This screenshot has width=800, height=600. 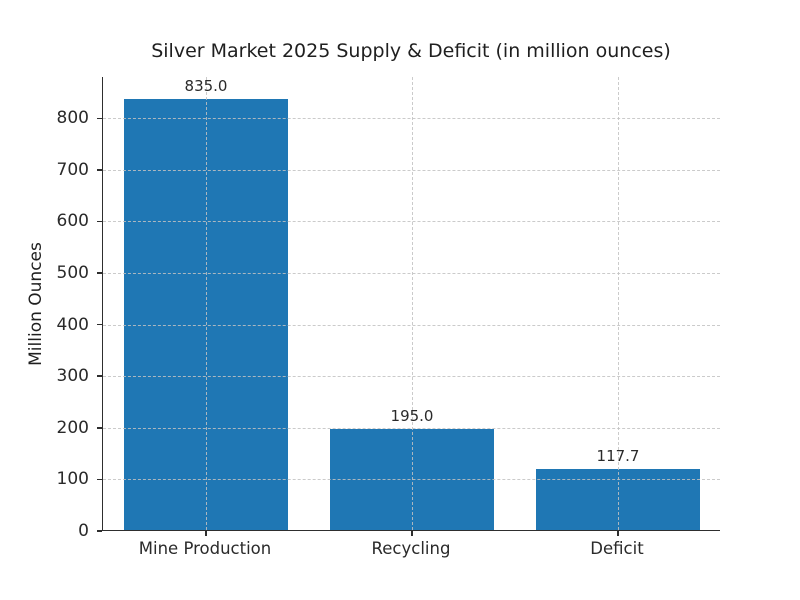 I want to click on x-tick-label-recycling: Recycling, so click(x=411, y=548).